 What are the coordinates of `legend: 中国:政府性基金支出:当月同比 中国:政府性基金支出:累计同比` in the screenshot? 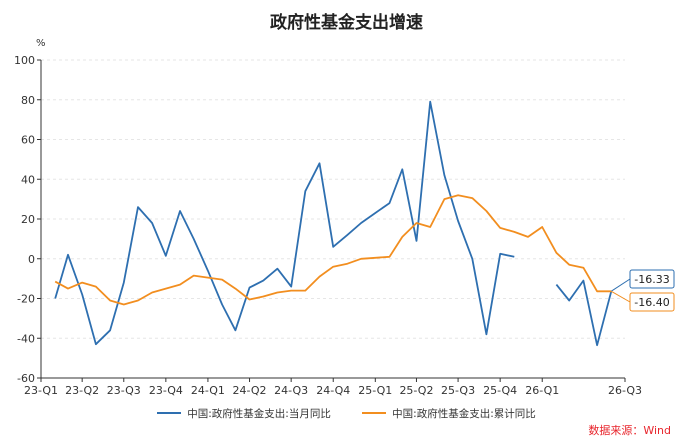 It's located at (346, 413).